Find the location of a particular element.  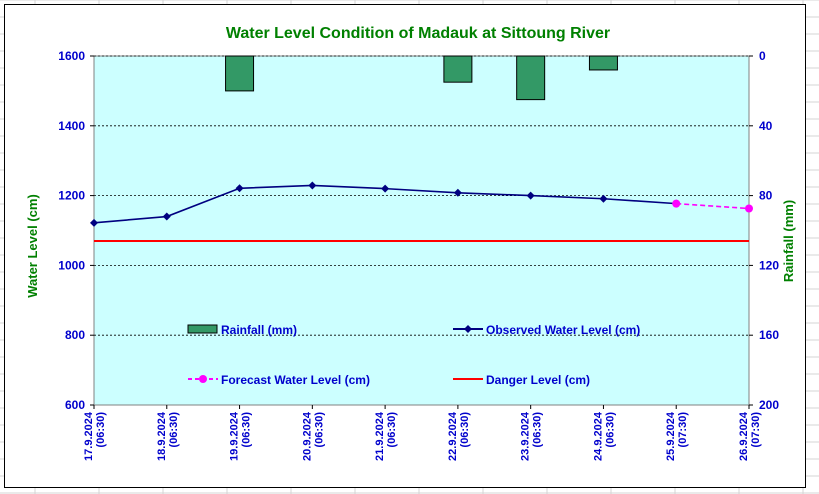

legend-observed-label: Observed Water Level (cm) is located at coordinates (563, 330).